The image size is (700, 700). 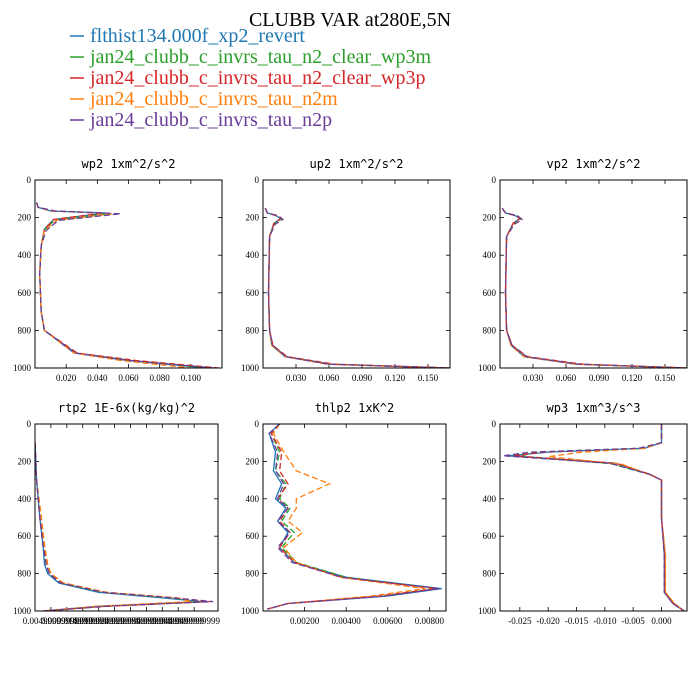 I want to click on x-tick-label: -0.010, so click(x=605, y=621).